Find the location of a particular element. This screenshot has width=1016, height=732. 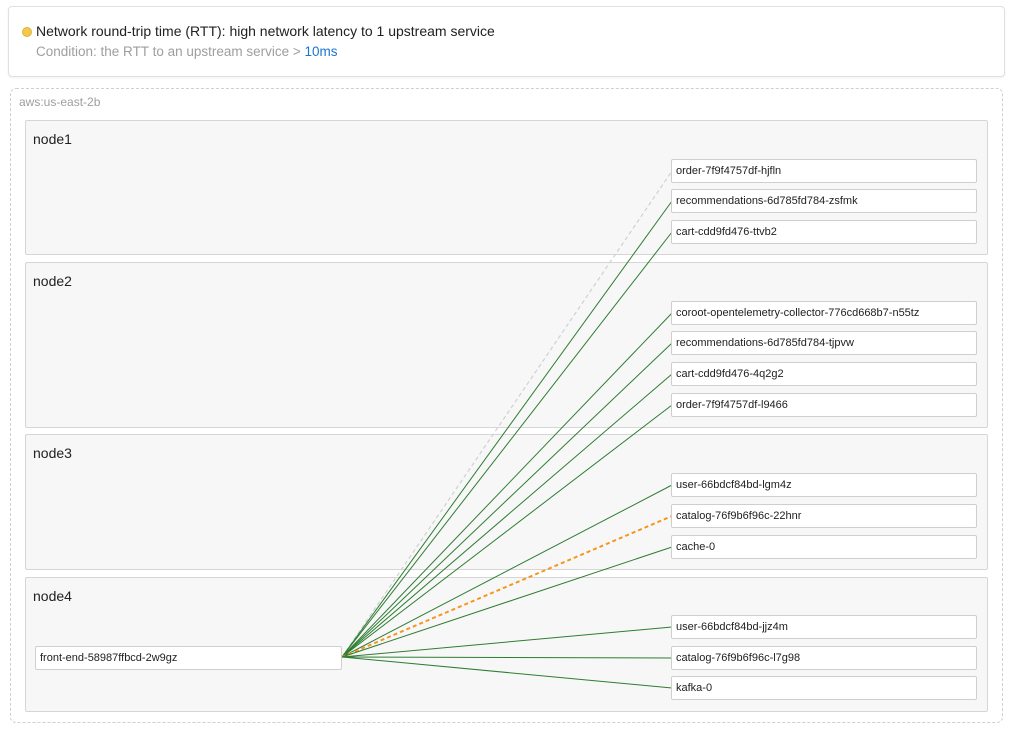

pod-user-jjz4m: user-66bdcf84bd-jjz4m is located at coordinates (824, 627).